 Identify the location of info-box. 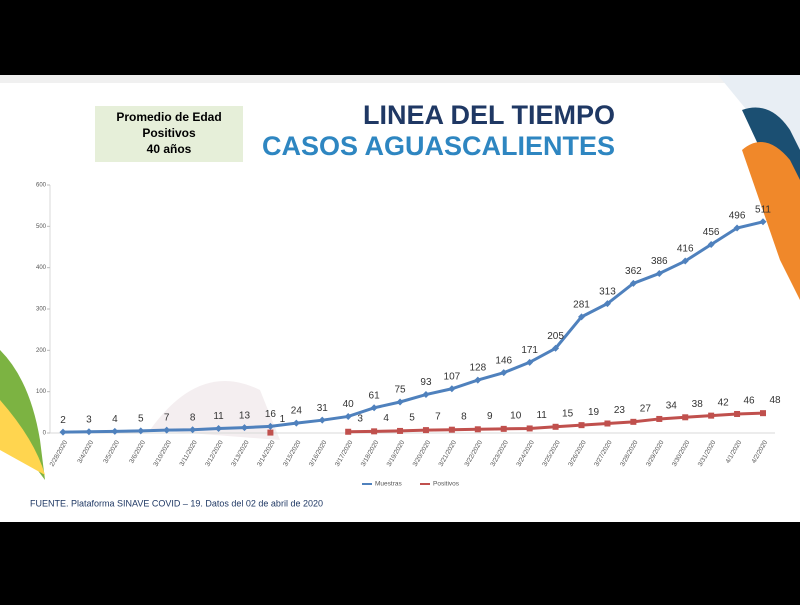
(169, 134).